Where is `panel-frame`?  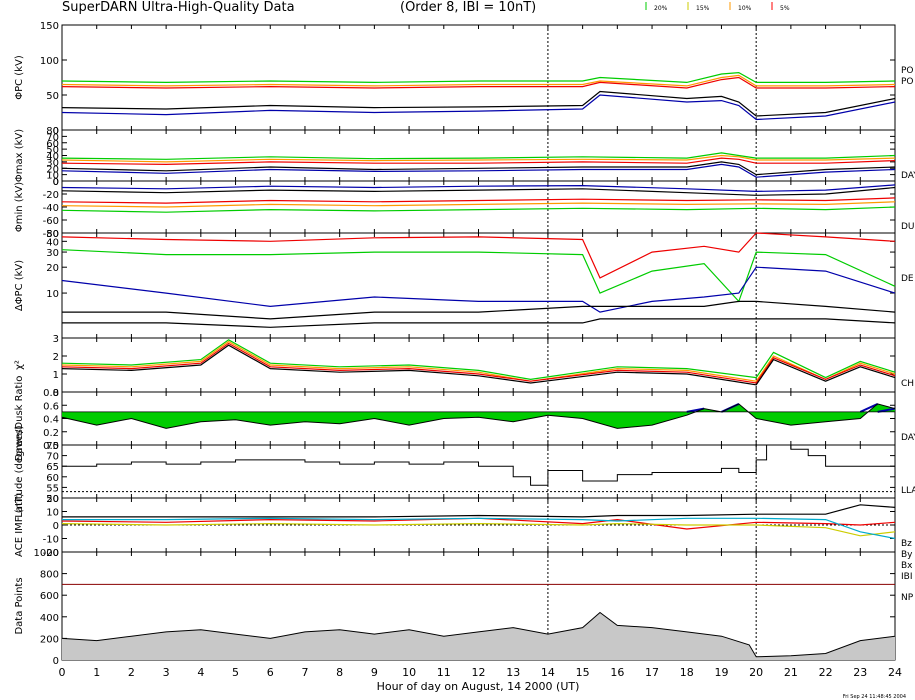
panel-frame is located at coordinates (478, 285).